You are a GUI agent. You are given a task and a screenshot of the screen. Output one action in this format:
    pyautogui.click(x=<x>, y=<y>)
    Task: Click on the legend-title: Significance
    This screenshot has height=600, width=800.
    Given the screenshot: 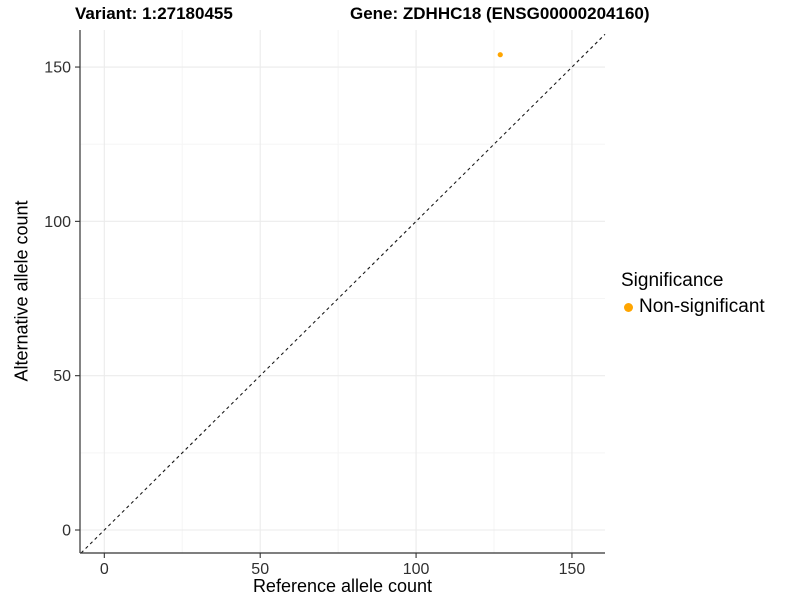 What is the action you would take?
    pyautogui.click(x=672, y=280)
    